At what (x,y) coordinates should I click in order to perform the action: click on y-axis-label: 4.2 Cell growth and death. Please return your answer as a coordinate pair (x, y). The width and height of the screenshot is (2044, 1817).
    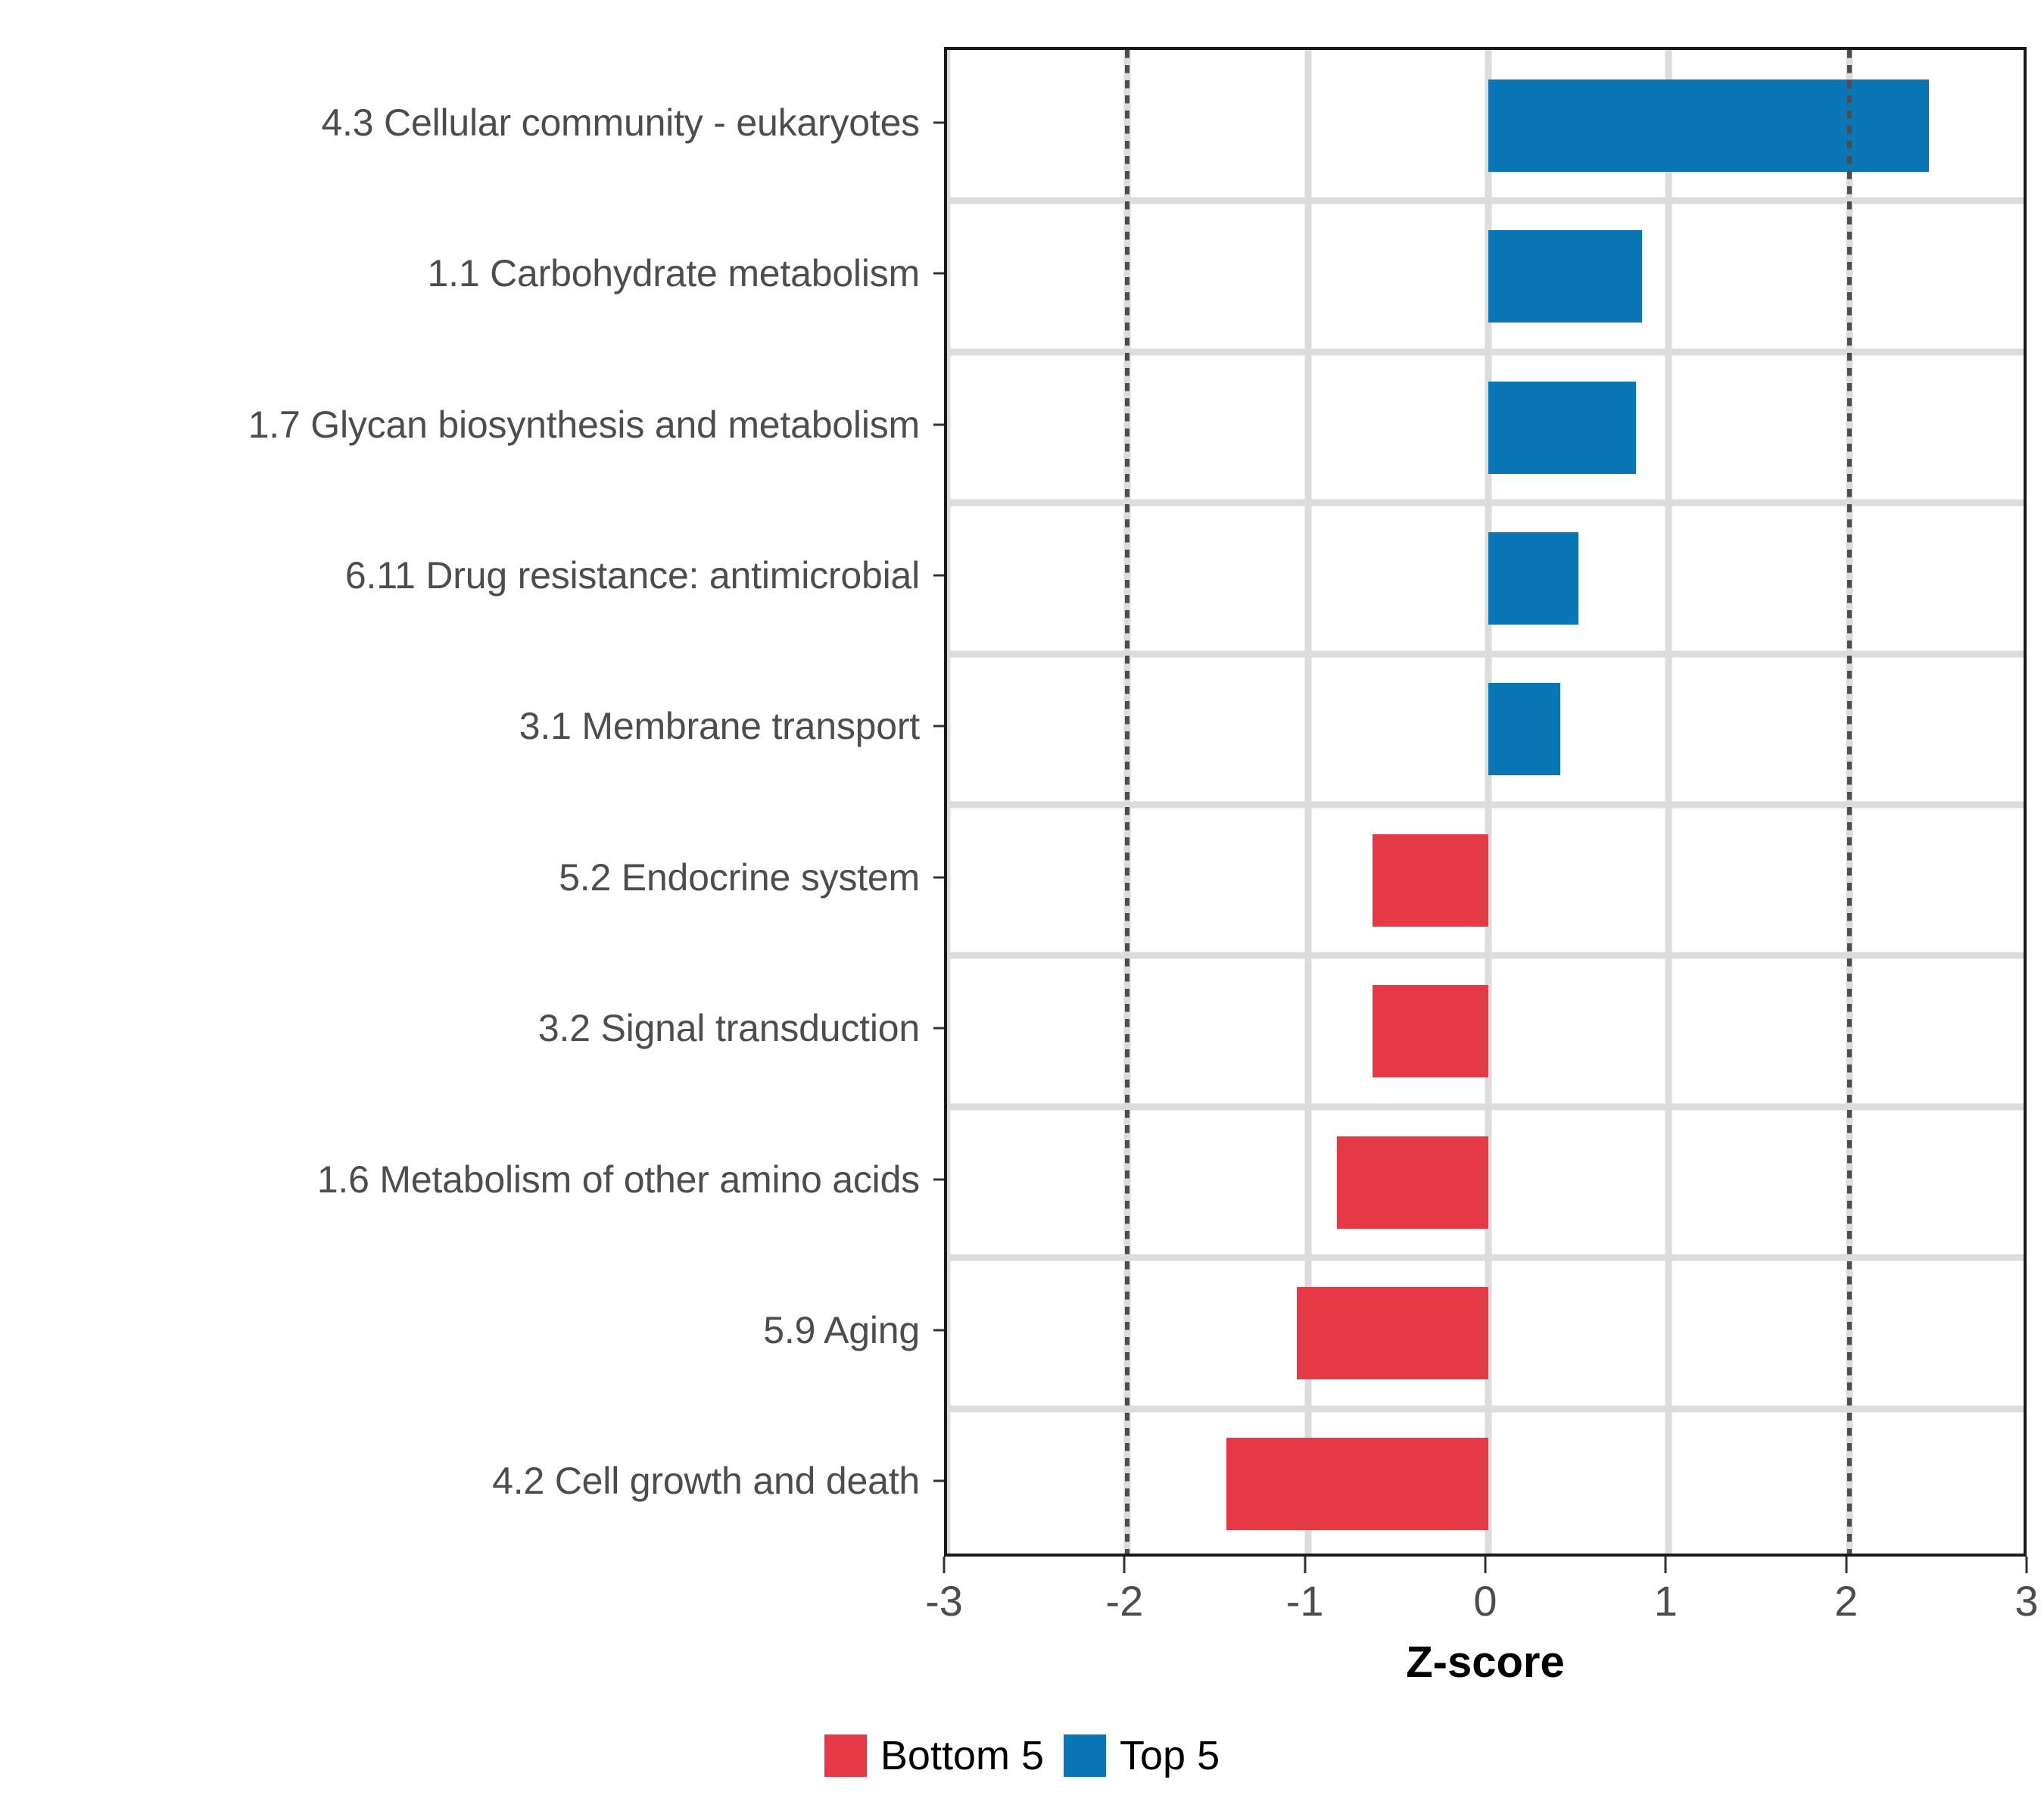
    Looking at the image, I should click on (706, 1481).